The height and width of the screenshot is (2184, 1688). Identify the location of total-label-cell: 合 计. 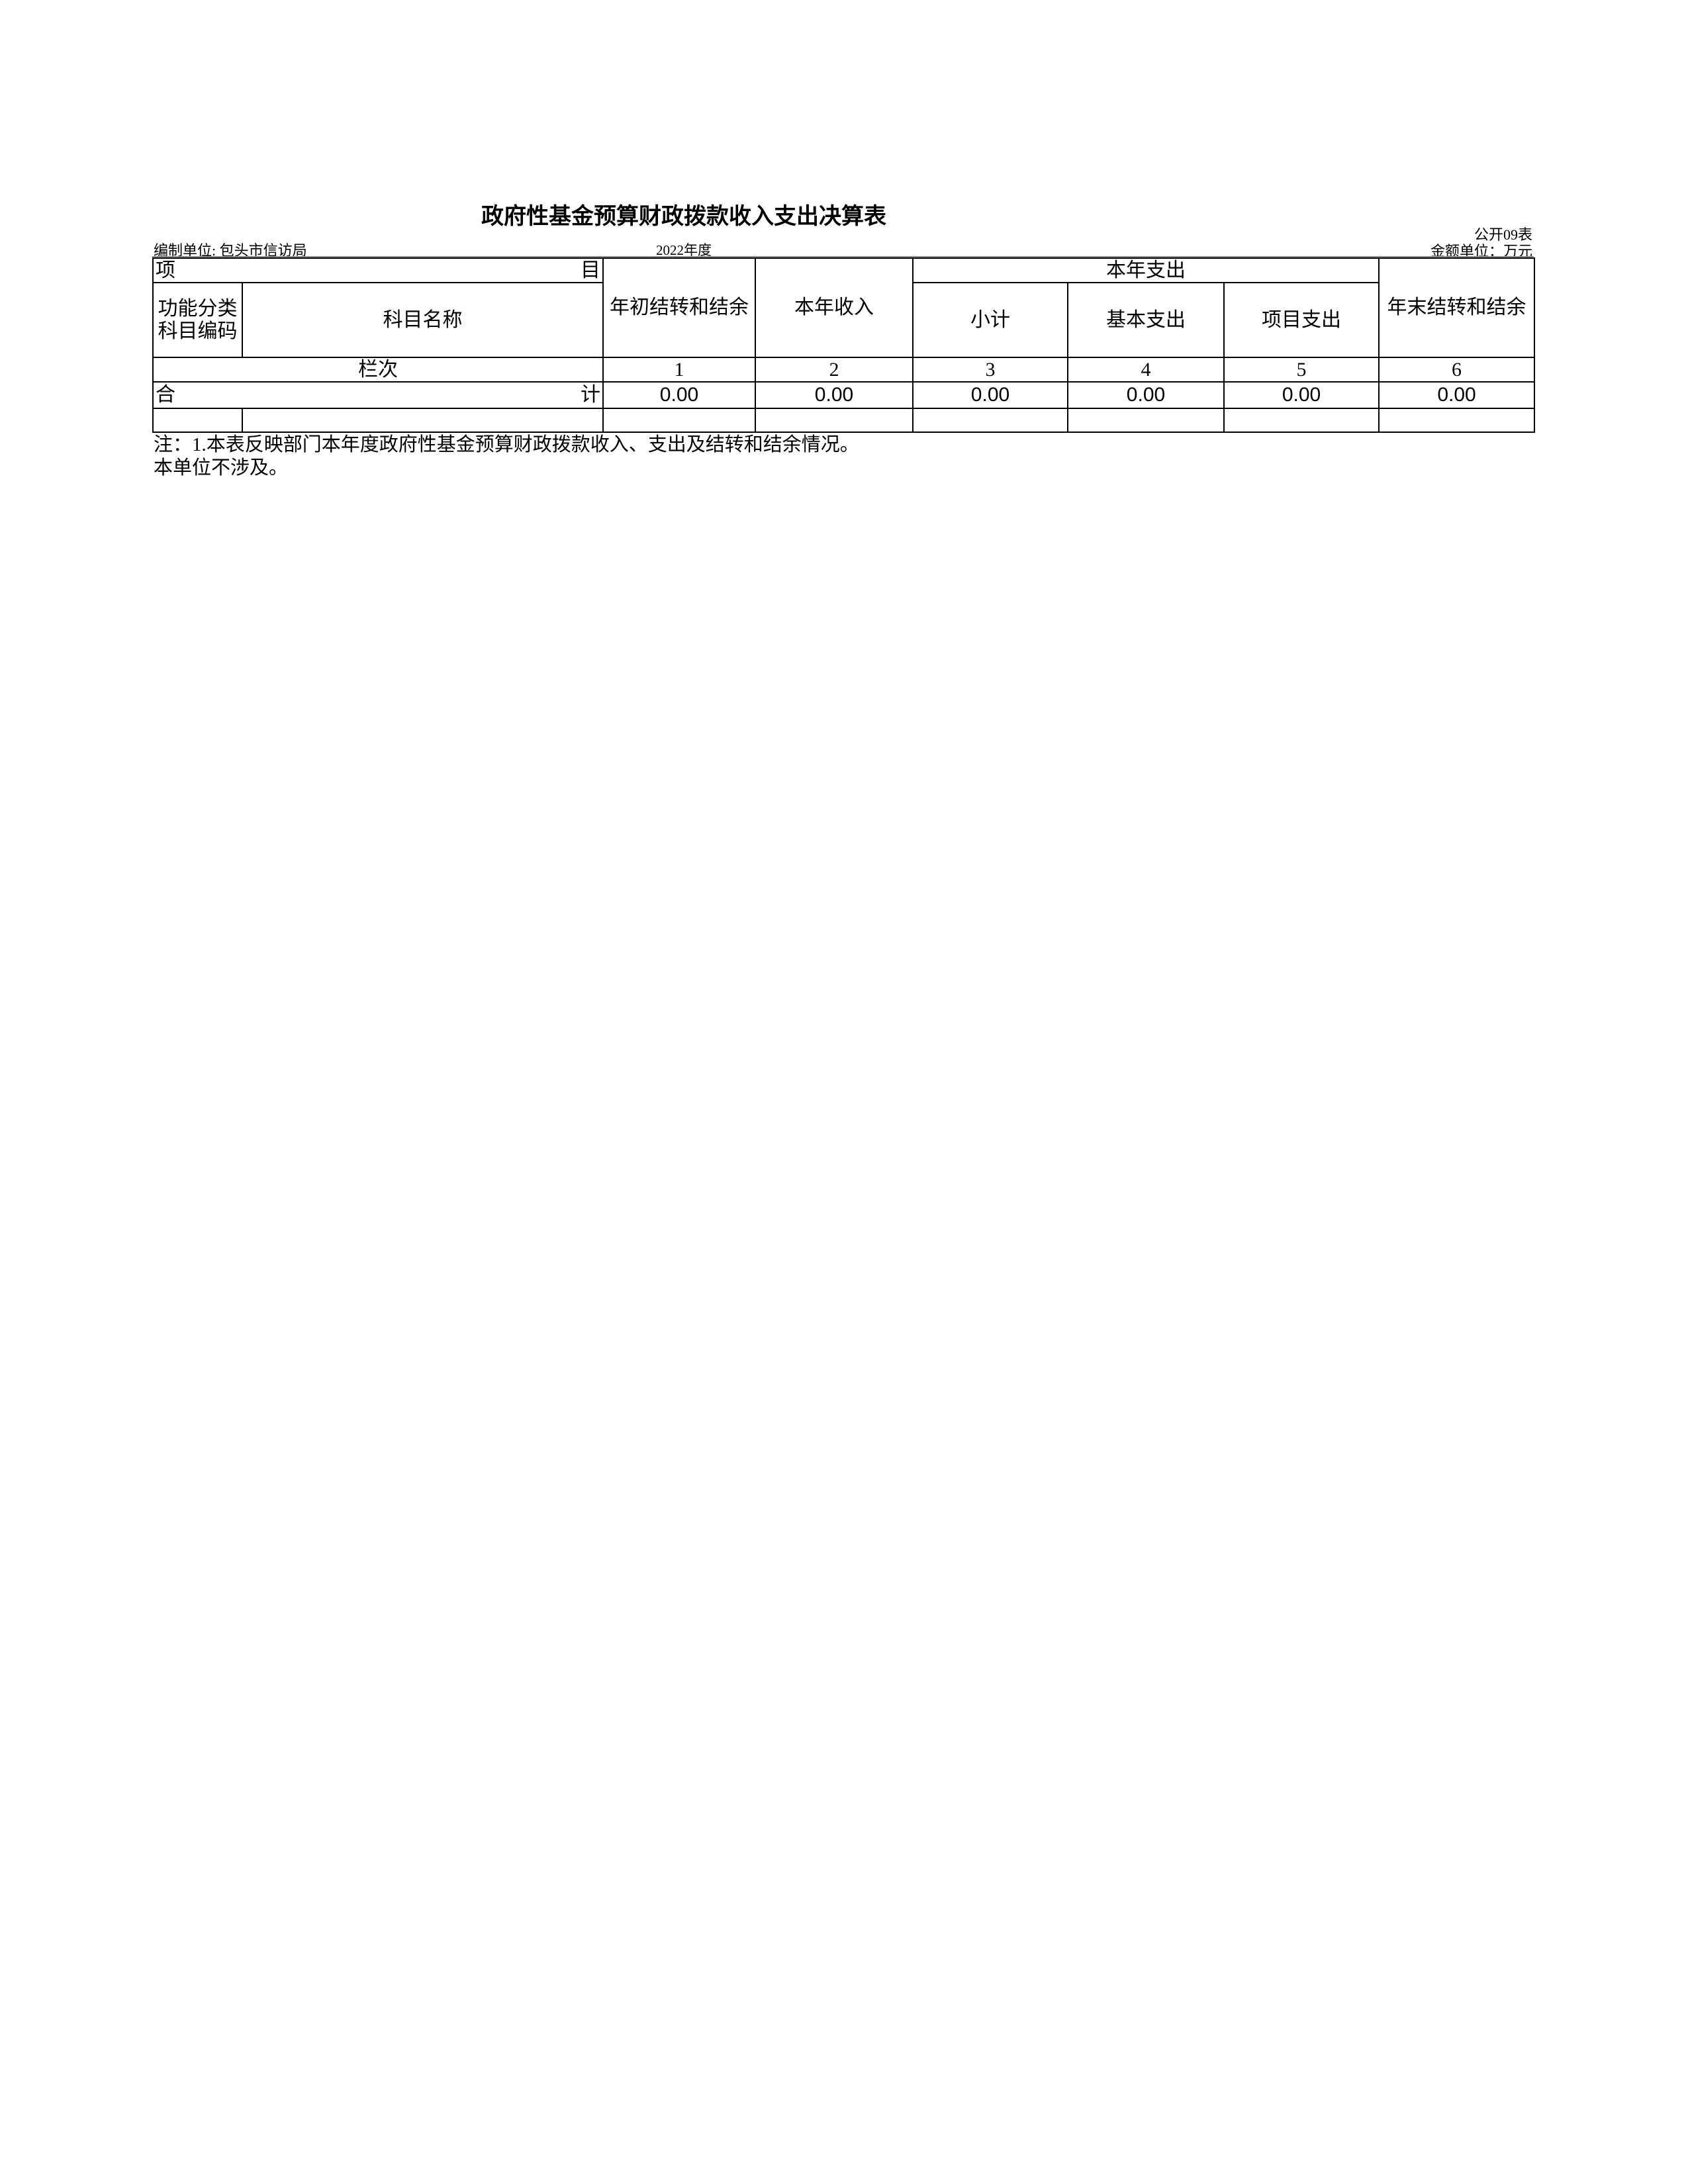
(378, 395).